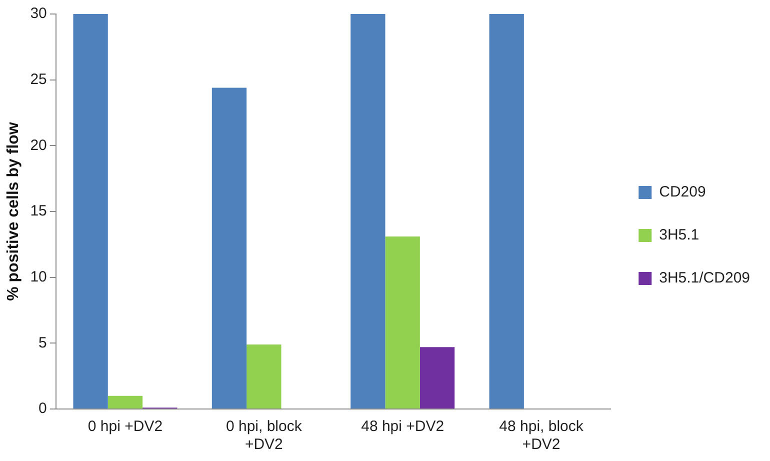 This screenshot has height=461, width=770. I want to click on y-tick-label: 30, so click(38, 13).